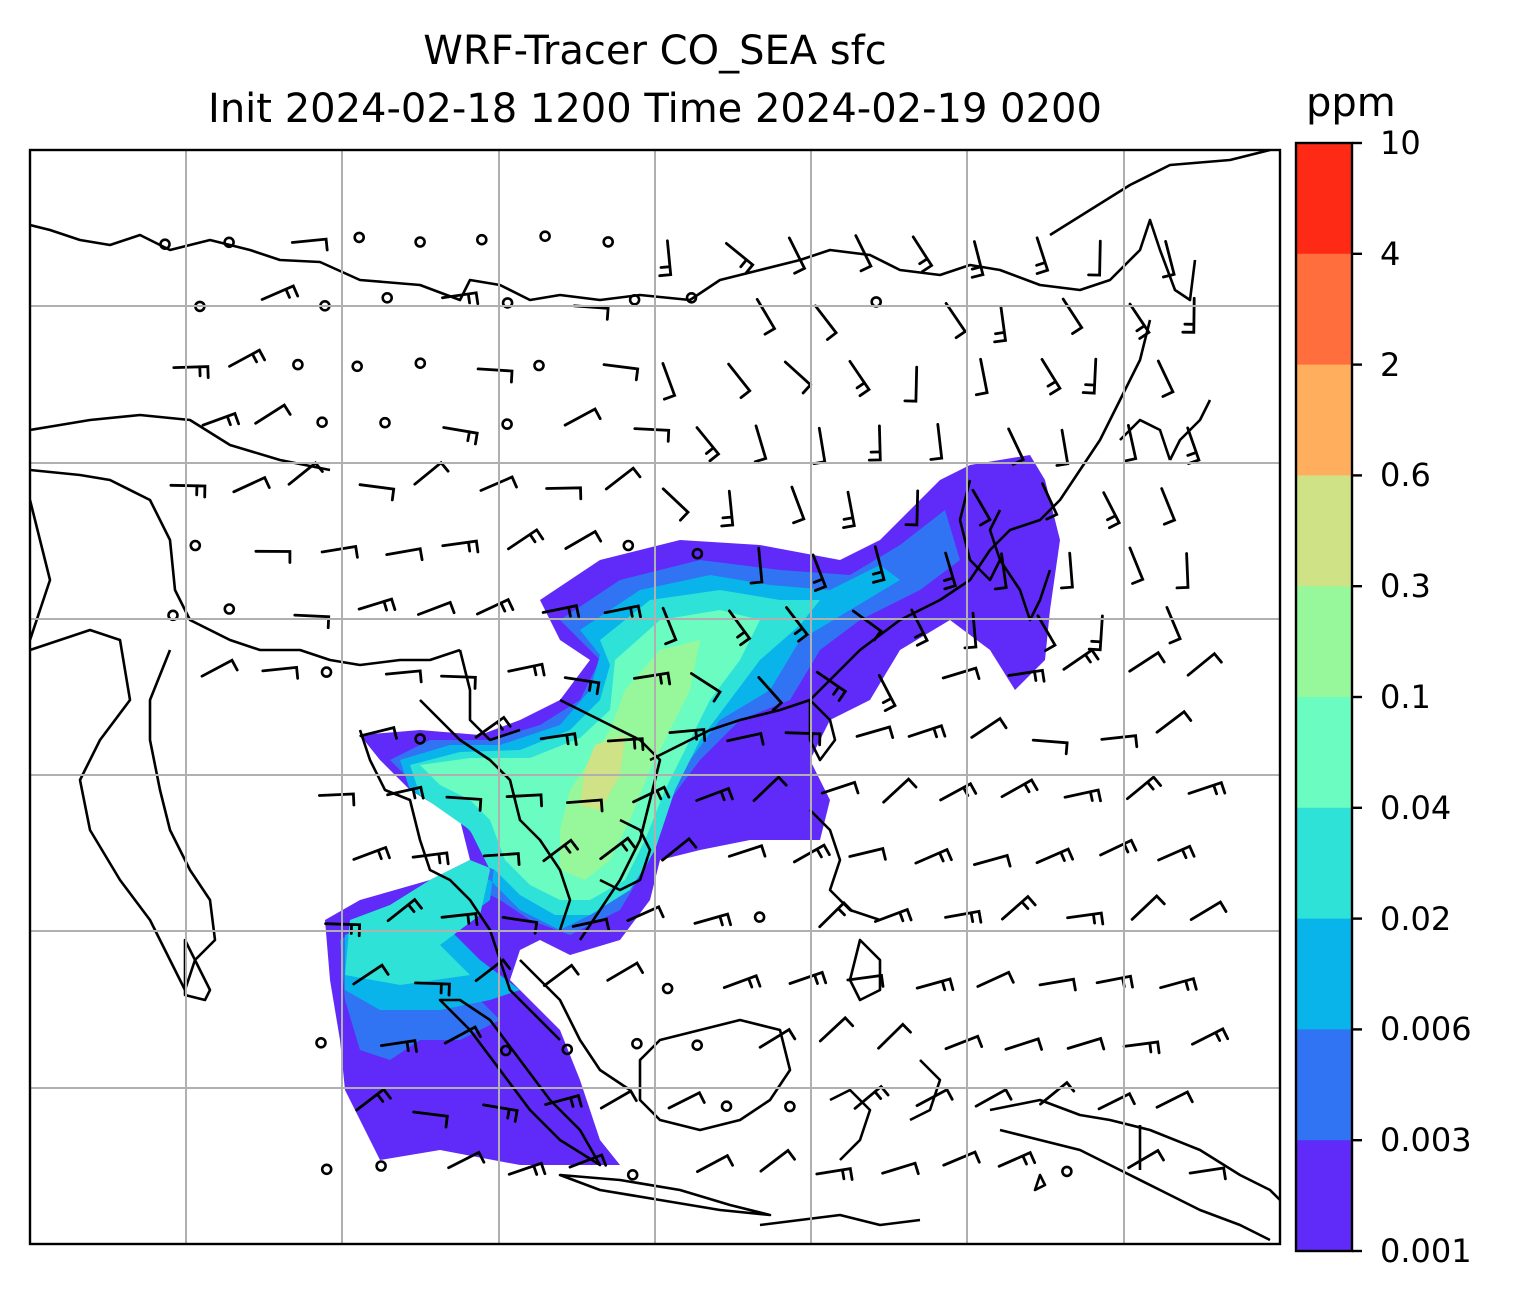 This screenshot has height=1306, width=1528. Describe the element at coordinates (1351, 103) in the screenshot. I see `colorbar-unit-label: ppm` at that location.